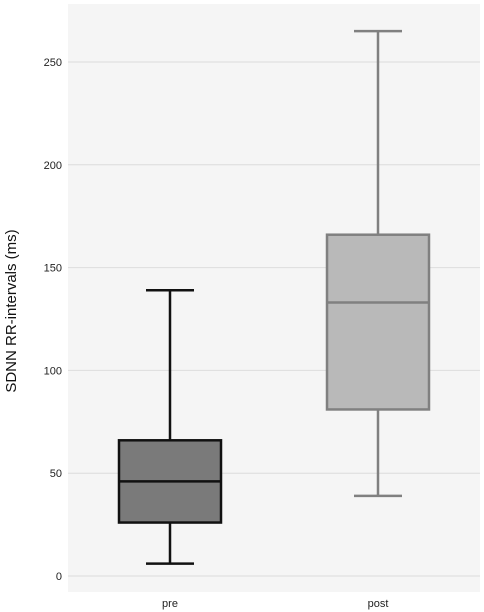 This screenshot has width=484, height=612. Describe the element at coordinates (56, 474) in the screenshot. I see `y-tick-label: 50` at that location.